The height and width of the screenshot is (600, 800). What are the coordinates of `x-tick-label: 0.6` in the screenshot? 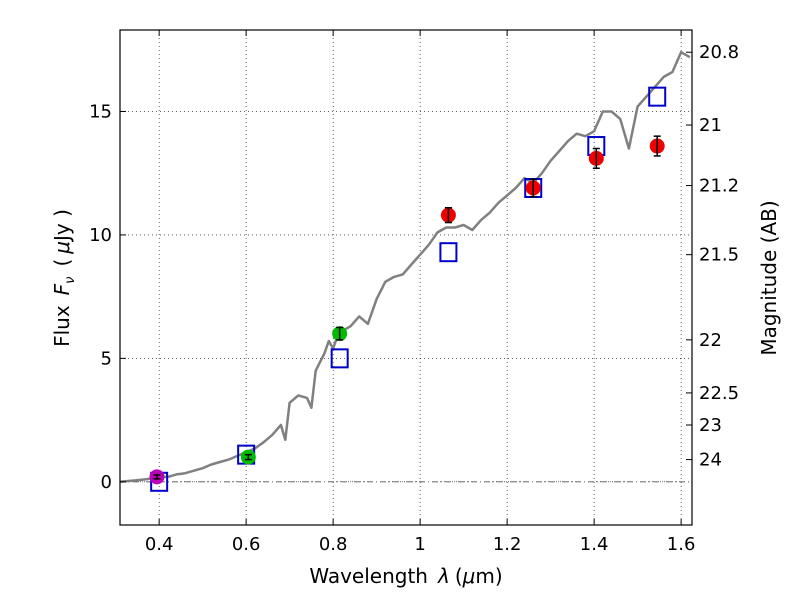 It's located at (246, 544).